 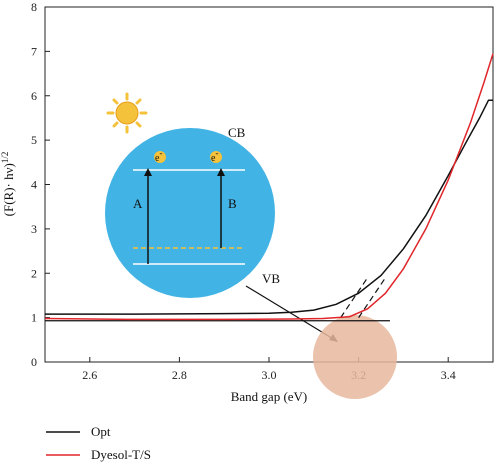 I want to click on cb-label: CB, so click(x=237, y=132).